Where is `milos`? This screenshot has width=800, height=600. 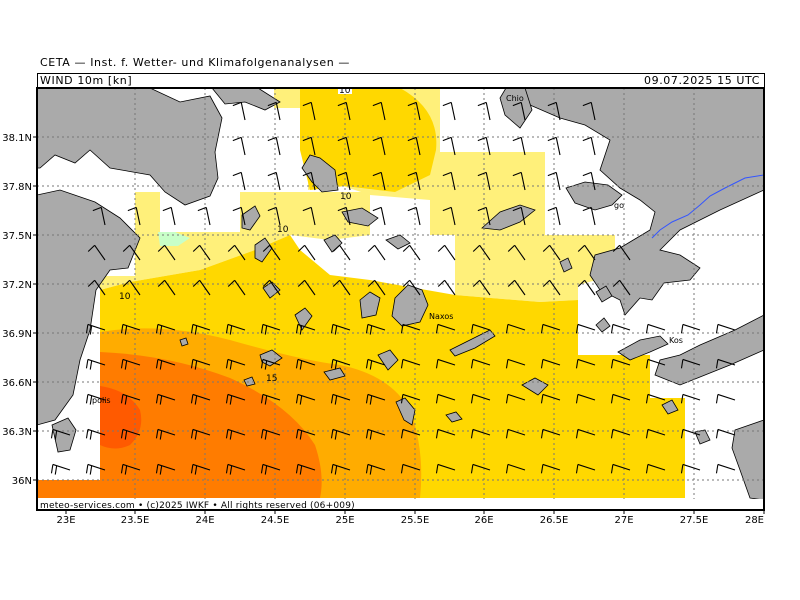 milos is located at coordinates (271, 358).